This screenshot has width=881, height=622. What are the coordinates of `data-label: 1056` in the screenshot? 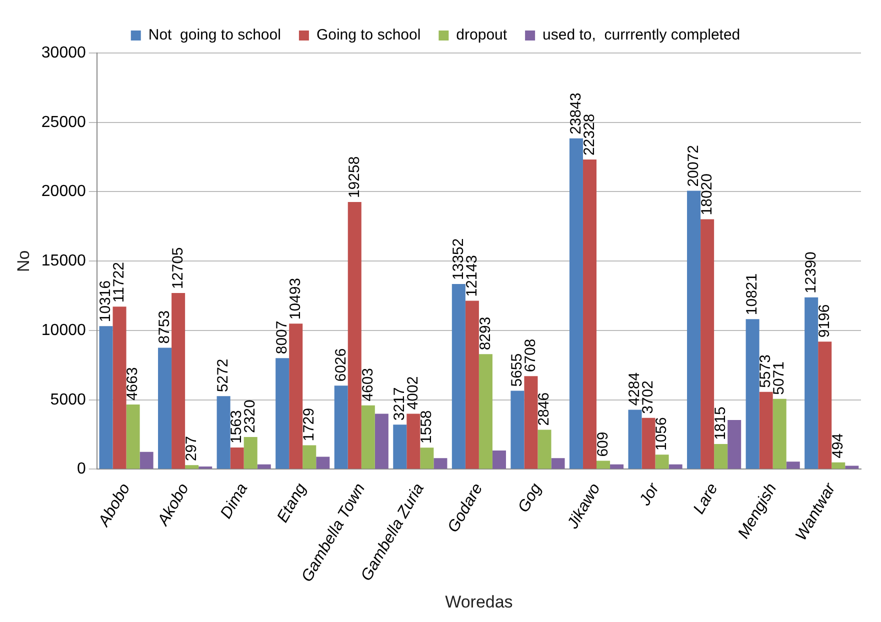 It's located at (661, 434).